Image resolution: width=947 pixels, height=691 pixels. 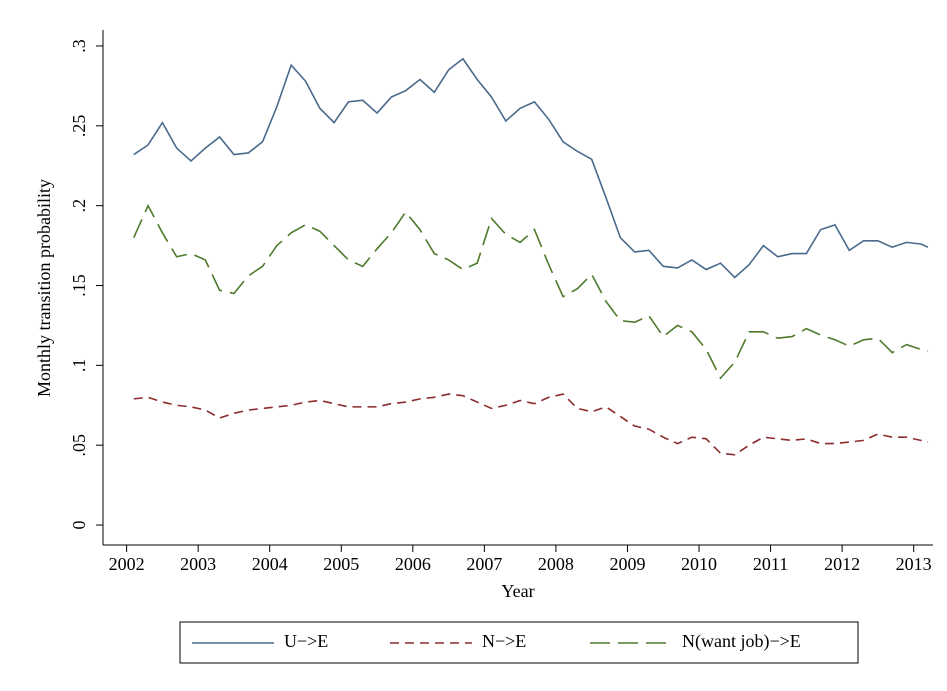 What do you see at coordinates (627, 564) in the screenshot?
I see `x-tick-label: 2009` at bounding box center [627, 564].